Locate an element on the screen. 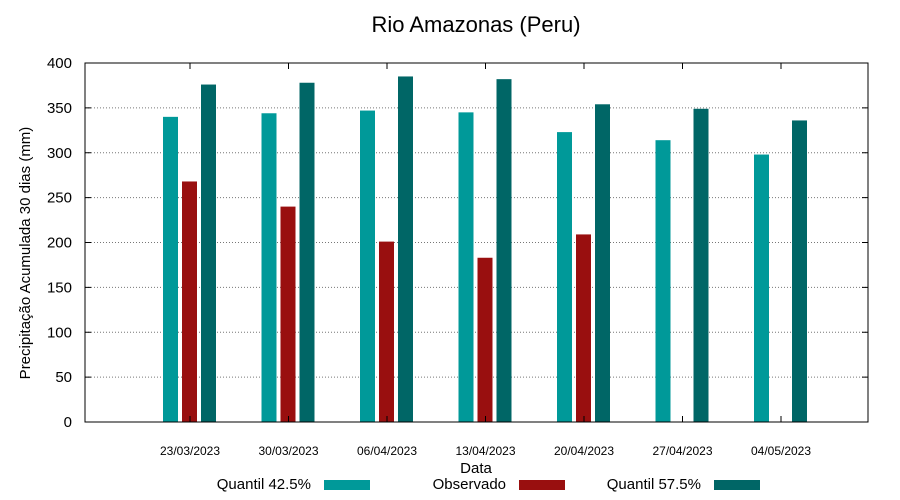  legend-label: Observado is located at coordinates (469, 484).